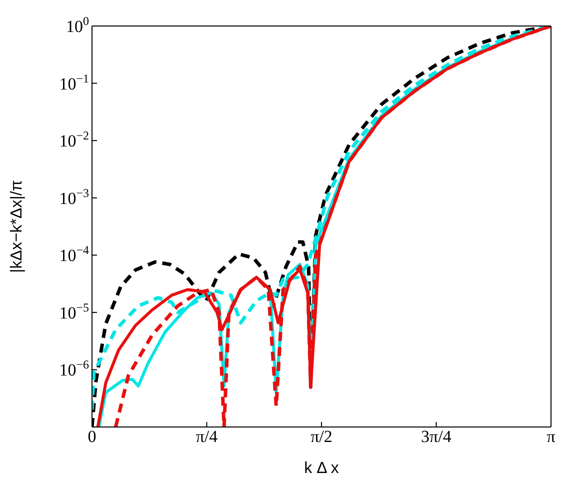 The height and width of the screenshot is (489, 563). I want to click on x-tick-label: π, so click(551, 436).